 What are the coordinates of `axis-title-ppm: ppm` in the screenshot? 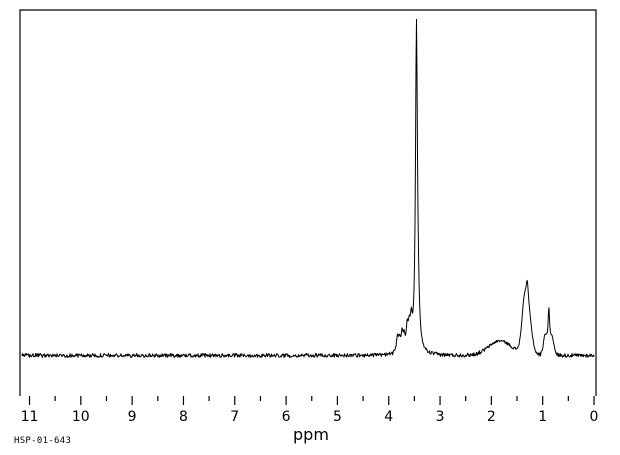 It's located at (311, 434).